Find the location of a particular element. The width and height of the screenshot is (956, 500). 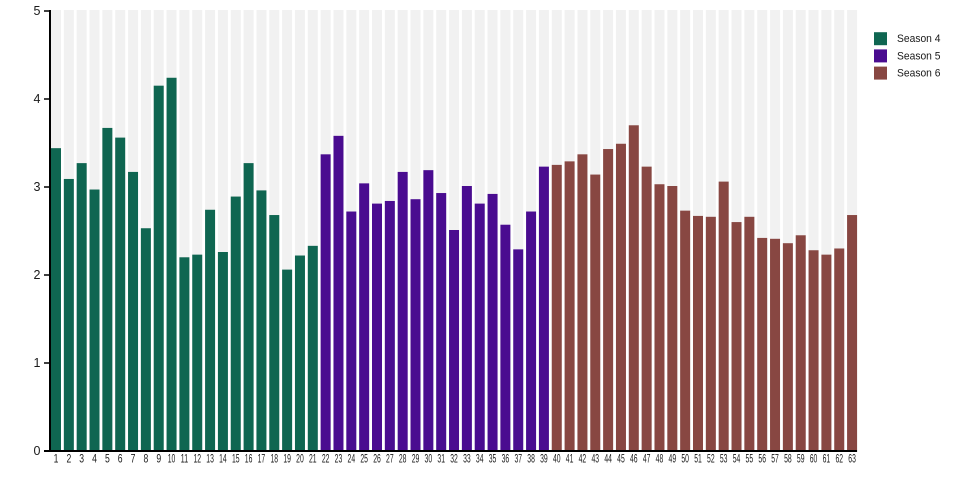

svg-text: 47 is located at coordinates (647, 460).